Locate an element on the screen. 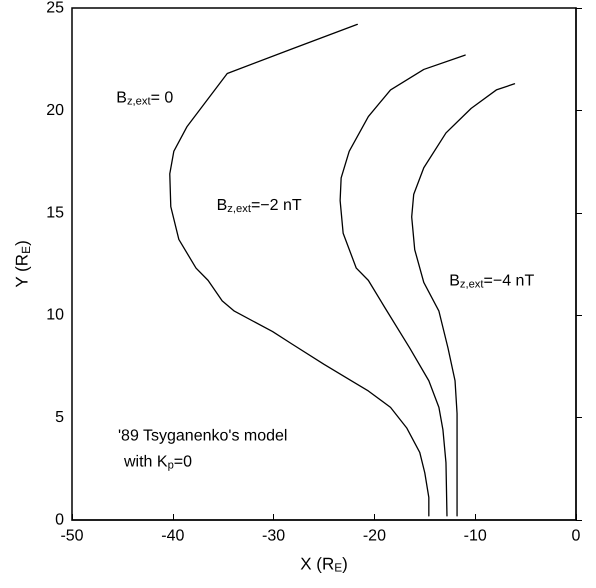 The width and height of the screenshot is (596, 588). x-tick-label: -20 is located at coordinates (374, 536).